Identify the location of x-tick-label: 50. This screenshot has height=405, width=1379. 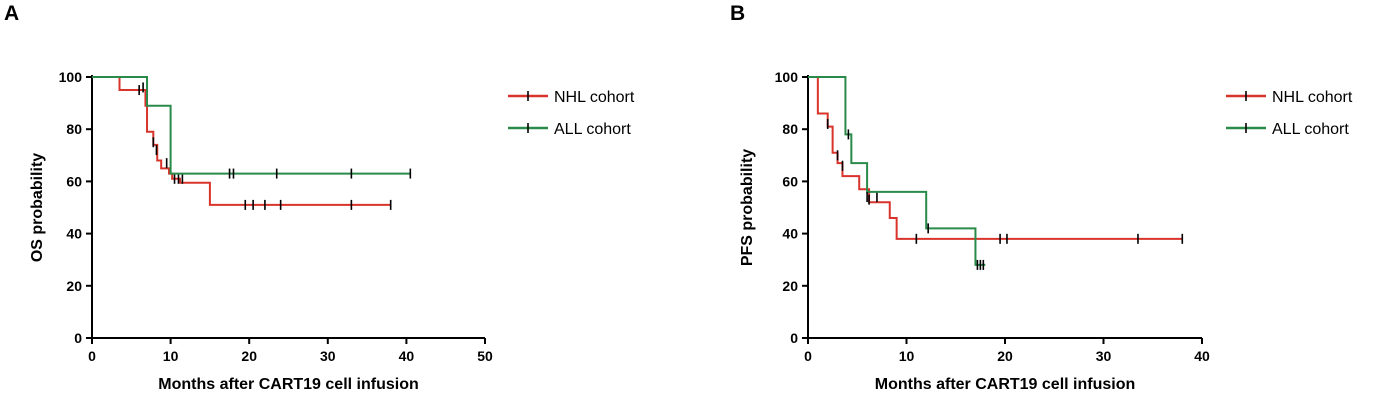
(485, 356).